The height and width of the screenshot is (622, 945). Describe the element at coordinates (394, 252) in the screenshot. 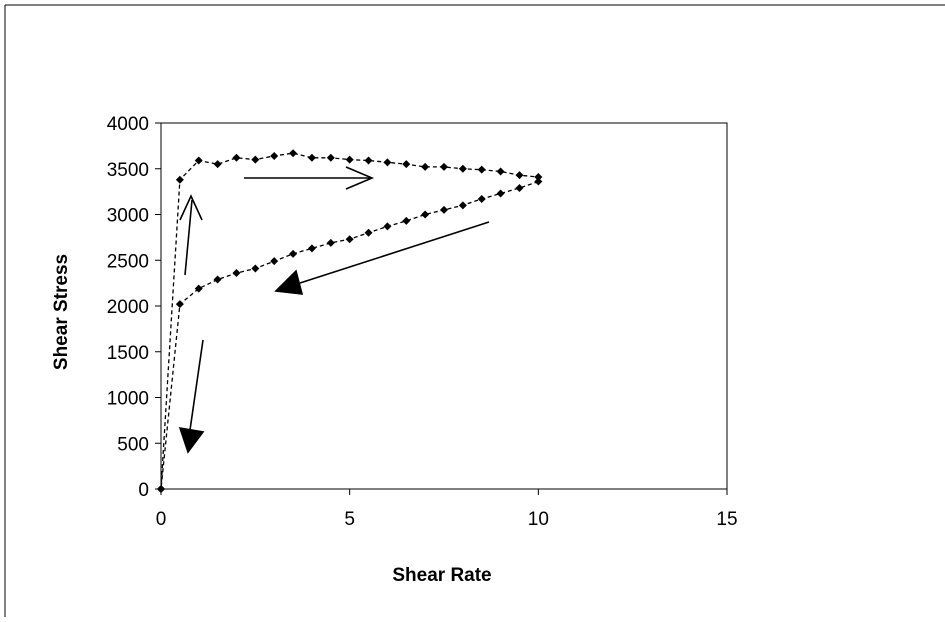

I see `arrow-return-line` at that location.